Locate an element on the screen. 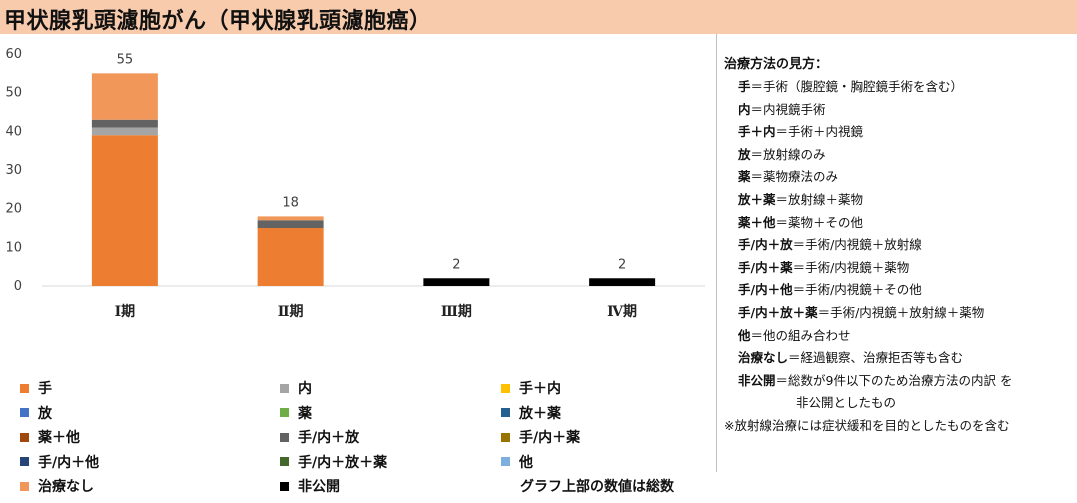  legend-label: 放＋薬 is located at coordinates (540, 413).